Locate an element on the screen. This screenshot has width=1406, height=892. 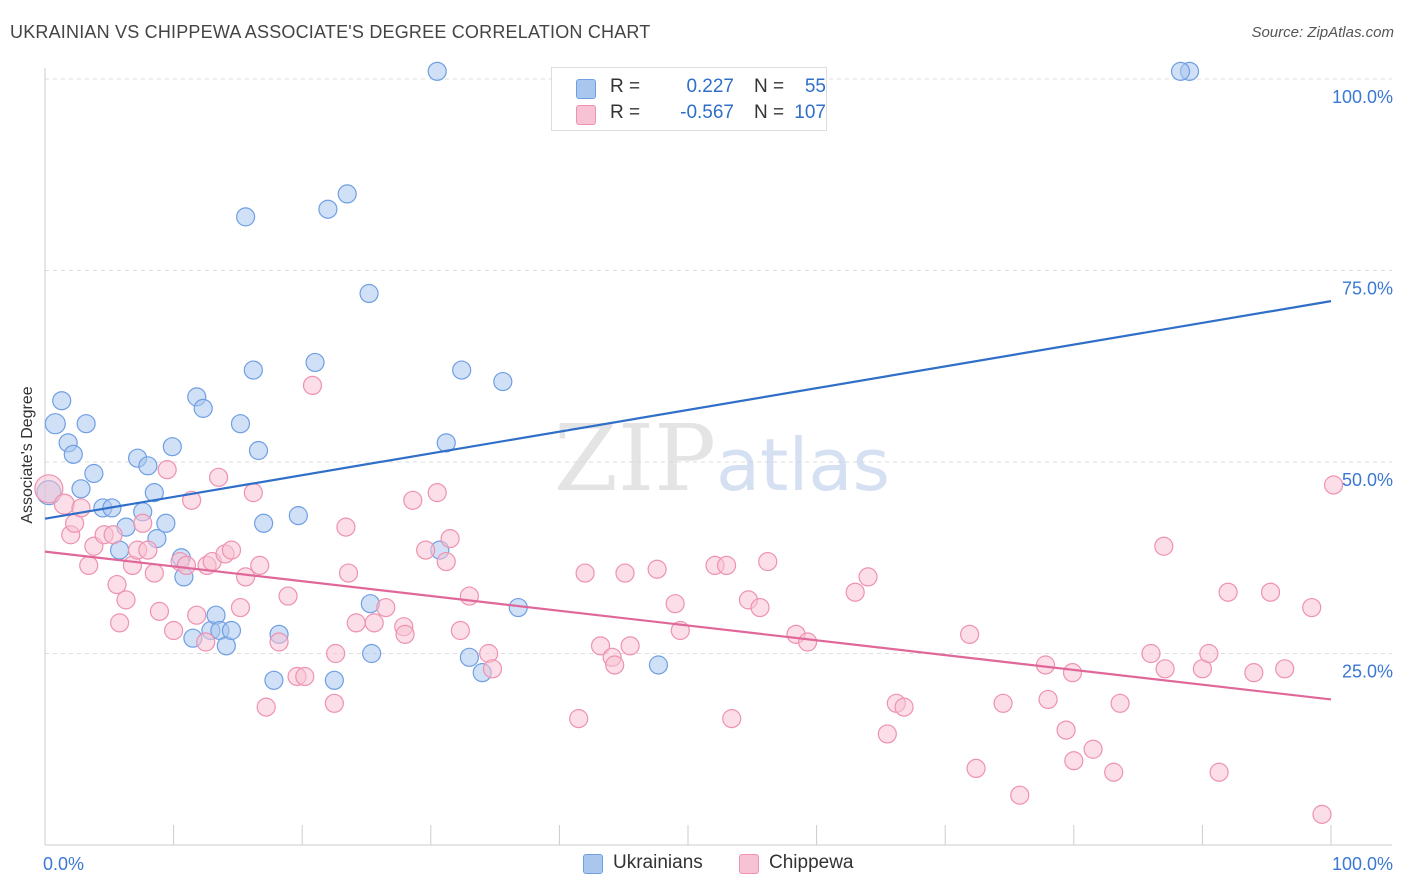
legend-r-value-ukrainians: 0.227 is located at coordinates (710, 86).